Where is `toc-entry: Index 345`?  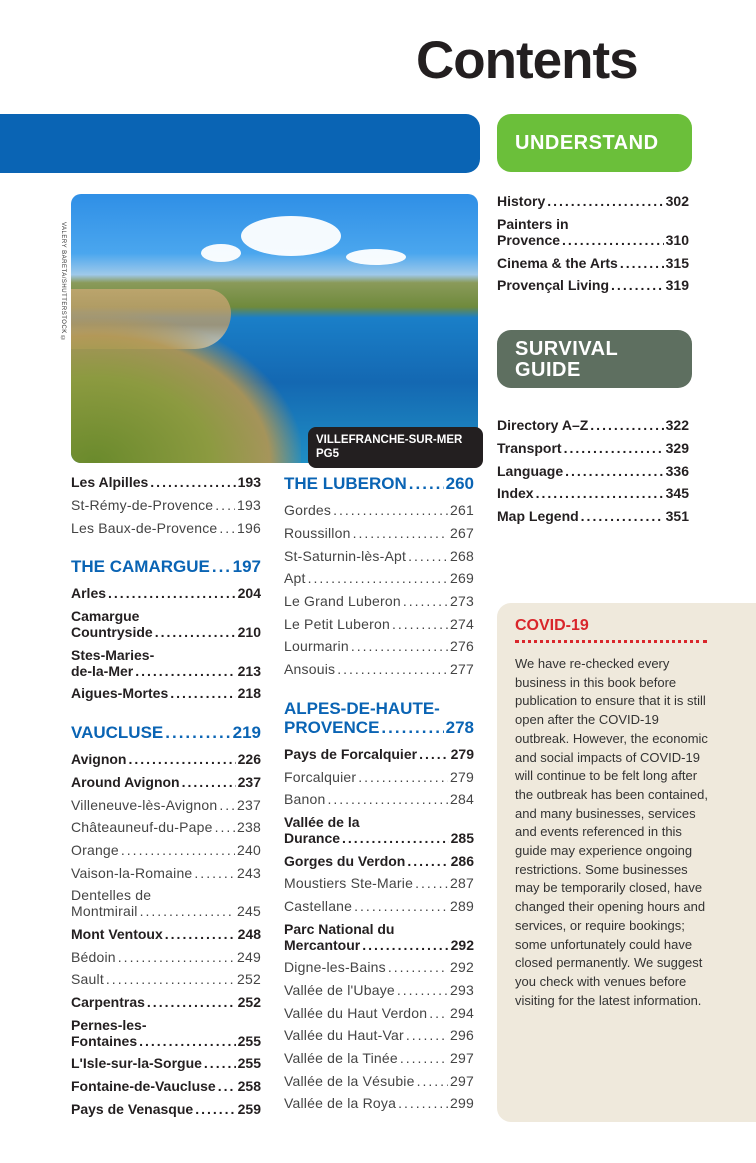
toc-entry: Index 345 is located at coordinates (593, 493).